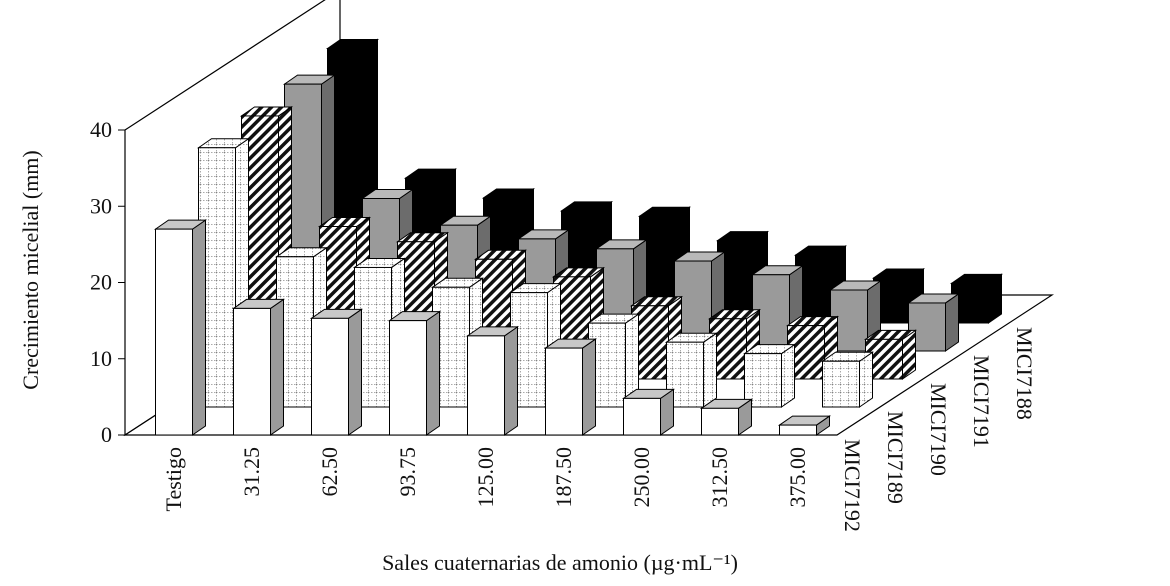 The width and height of the screenshot is (1170, 586). Describe the element at coordinates (101, 282) in the screenshot. I see `y-tick-label: 20` at that location.